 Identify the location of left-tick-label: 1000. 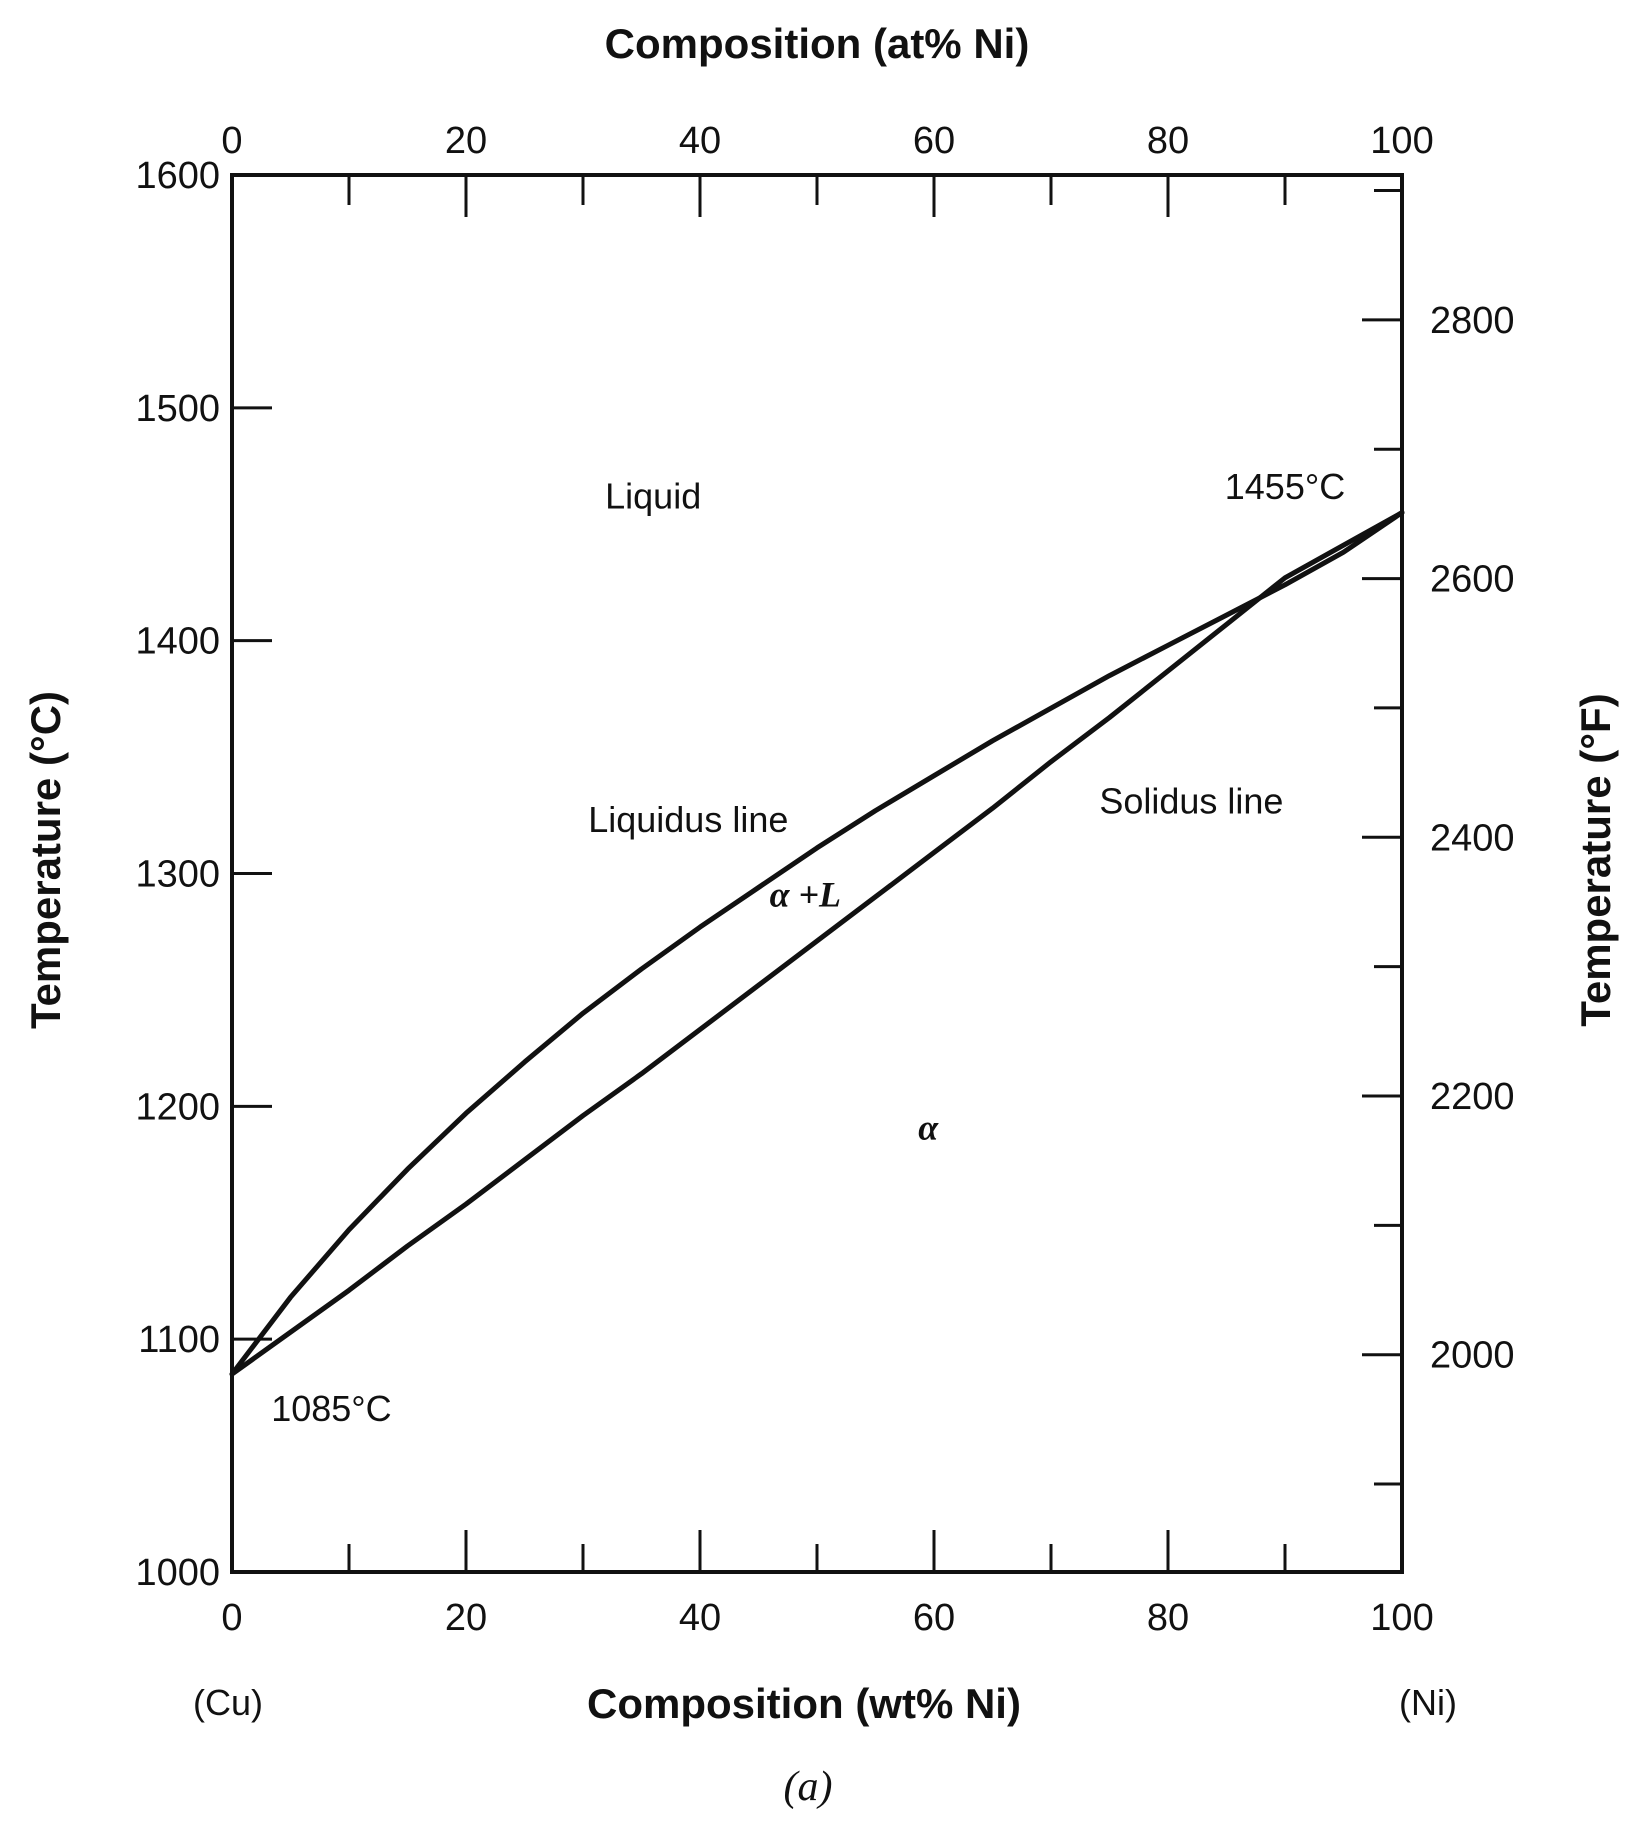
(177, 1573).